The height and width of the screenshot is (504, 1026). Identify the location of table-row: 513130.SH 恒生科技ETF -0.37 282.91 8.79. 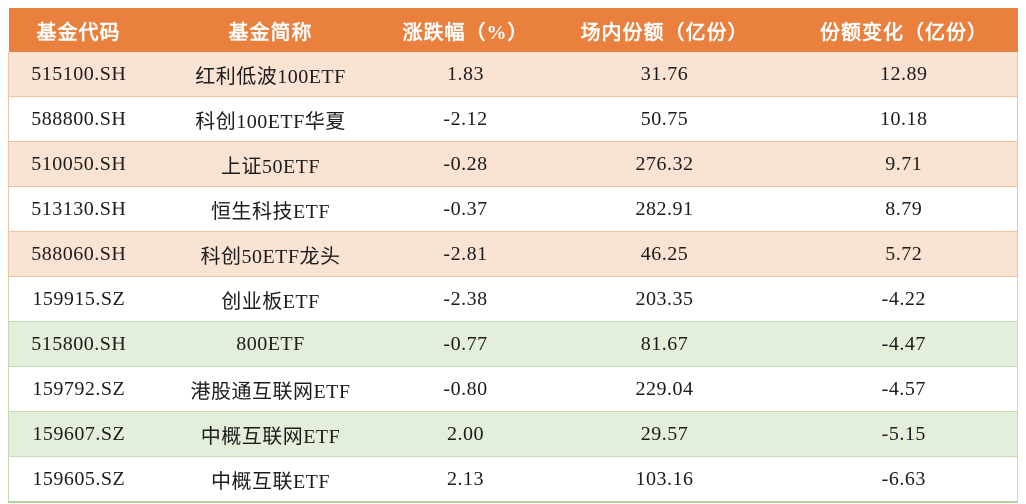
(513, 209).